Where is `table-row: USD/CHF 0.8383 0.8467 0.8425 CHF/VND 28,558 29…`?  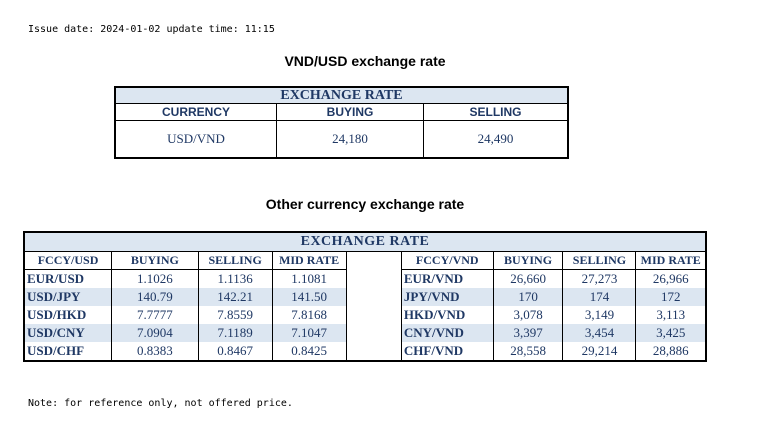 table-row: USD/CHF 0.8383 0.8467 0.8425 CHF/VND 28,558 29… is located at coordinates (365, 351).